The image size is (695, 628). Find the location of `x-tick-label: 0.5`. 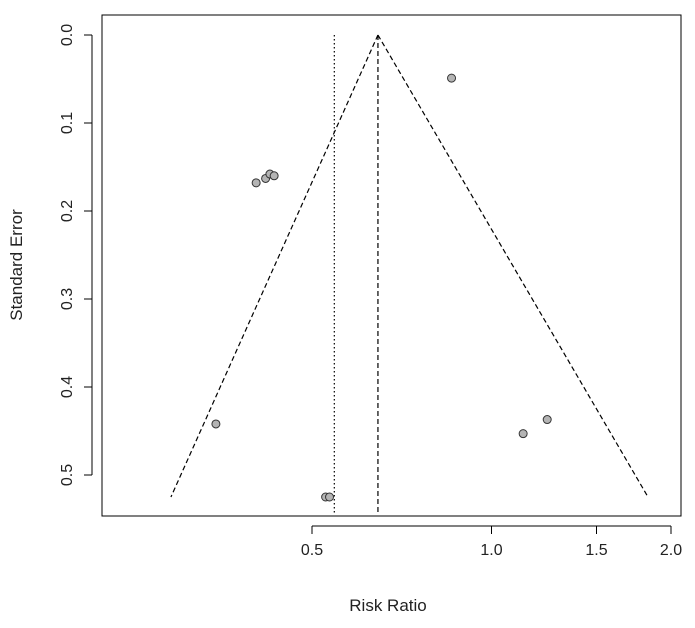

x-tick-label: 0.5 is located at coordinates (312, 550).